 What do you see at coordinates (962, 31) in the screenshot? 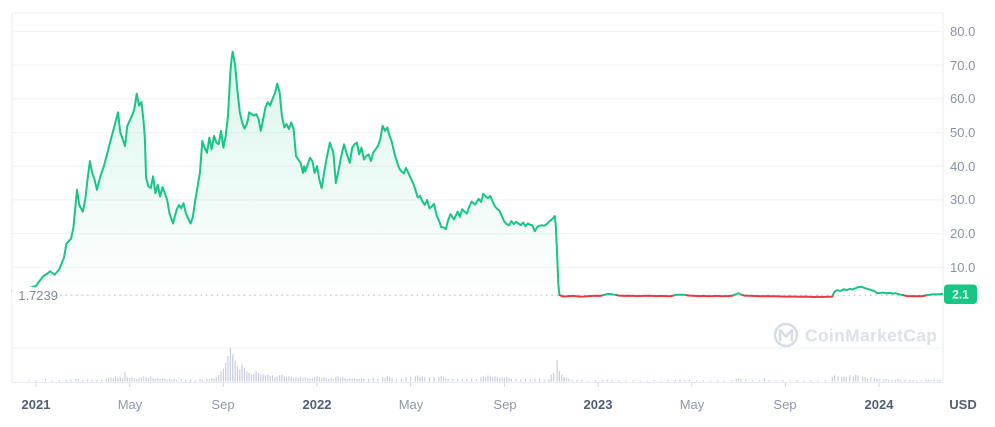
I see `y-tick-label: 80.0` at bounding box center [962, 31].